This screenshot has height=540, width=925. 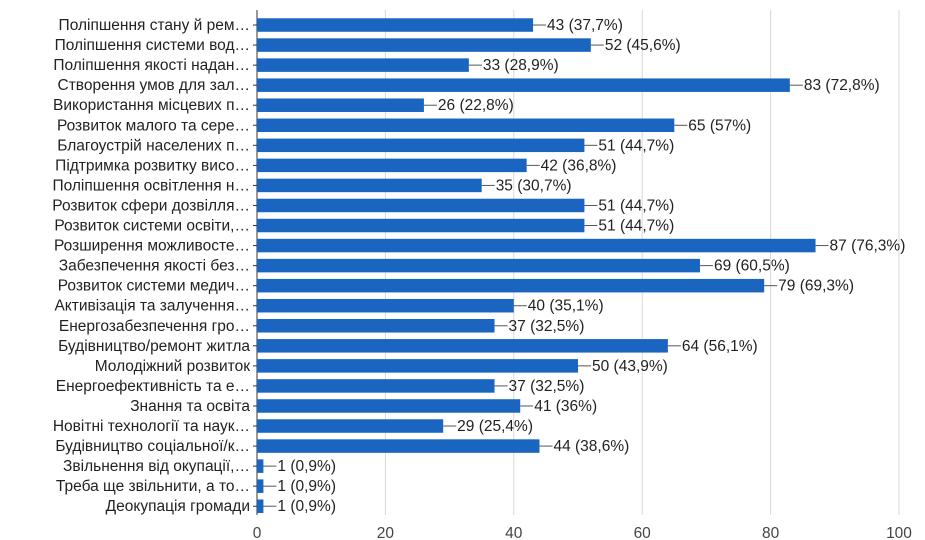 What do you see at coordinates (720, 346) in the screenshot?
I see `data-label: 64 (56,1%)` at bounding box center [720, 346].